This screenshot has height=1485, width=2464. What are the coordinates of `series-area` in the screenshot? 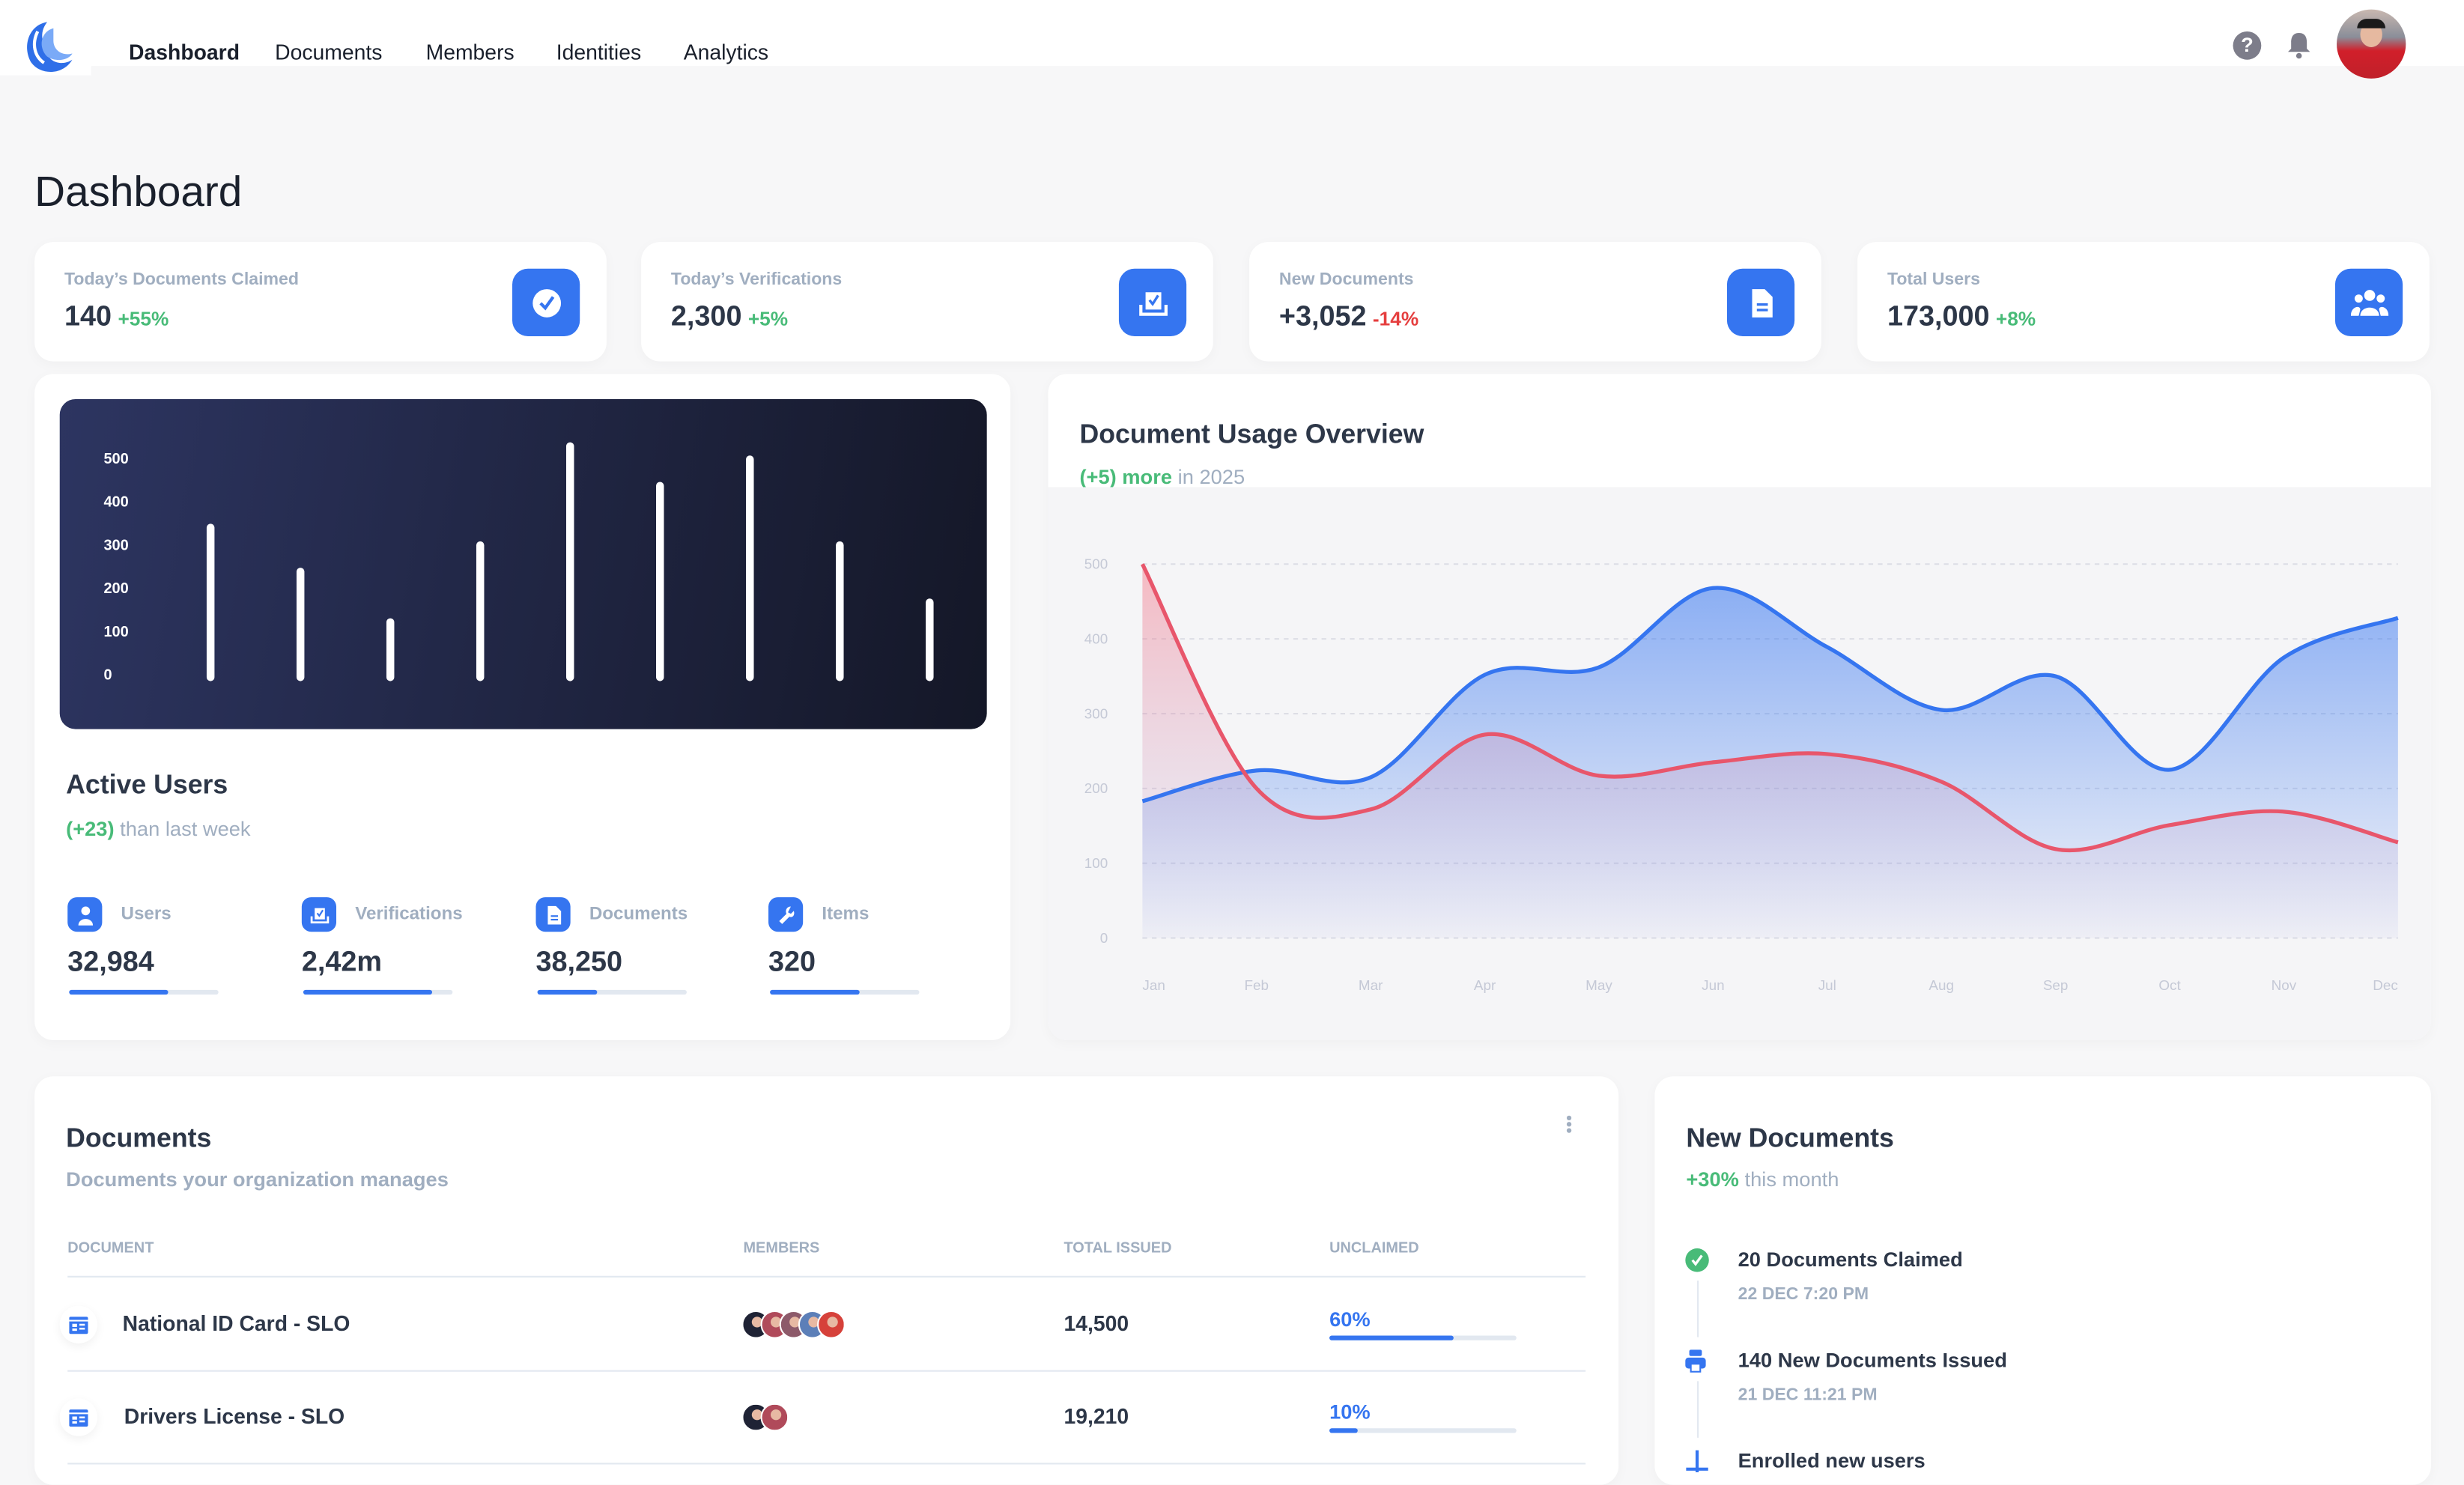 It's located at (1770, 751).